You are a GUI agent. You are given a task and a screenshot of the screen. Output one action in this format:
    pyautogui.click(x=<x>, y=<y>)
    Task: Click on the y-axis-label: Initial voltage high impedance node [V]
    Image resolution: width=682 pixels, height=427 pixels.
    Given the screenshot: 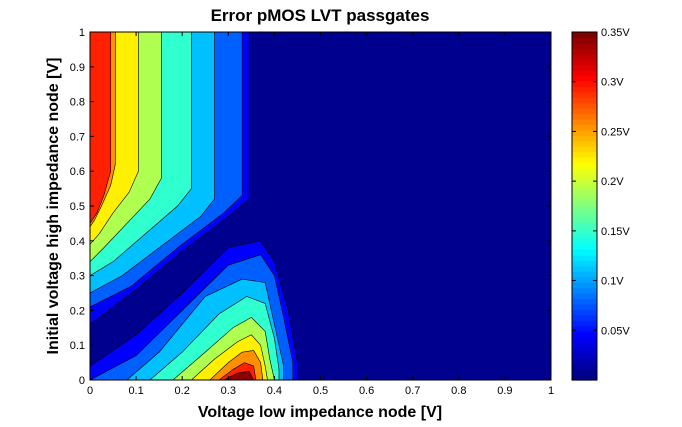 What is the action you would take?
    pyautogui.click(x=53, y=206)
    